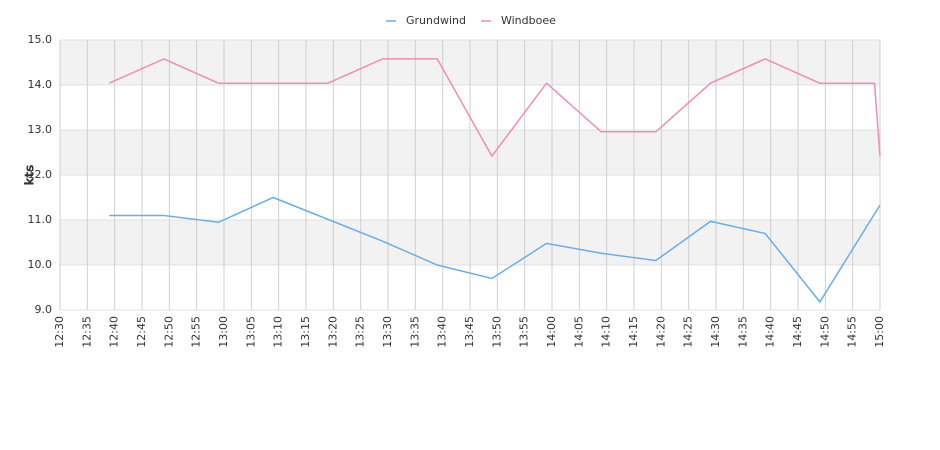 The width and height of the screenshot is (940, 450). Describe the element at coordinates (469, 332) in the screenshot. I see `x-tick-label: 13:45` at that location.